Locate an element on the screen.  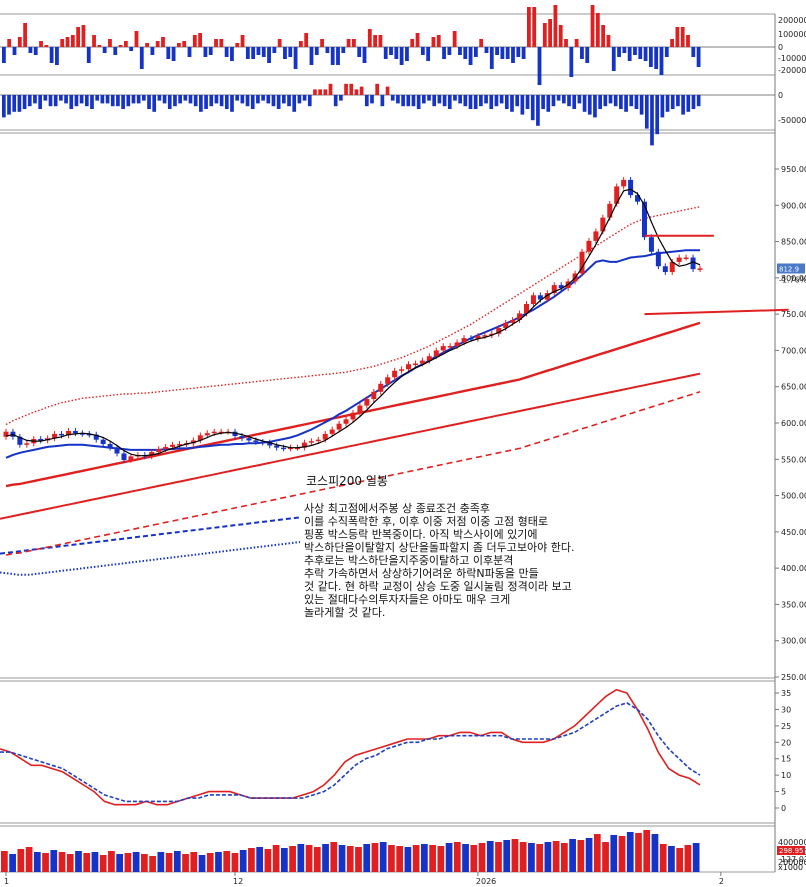
annotation-line: 추락 가속하면서 상상하기어려운 하락N파동을 만들 is located at coordinates (421, 573).